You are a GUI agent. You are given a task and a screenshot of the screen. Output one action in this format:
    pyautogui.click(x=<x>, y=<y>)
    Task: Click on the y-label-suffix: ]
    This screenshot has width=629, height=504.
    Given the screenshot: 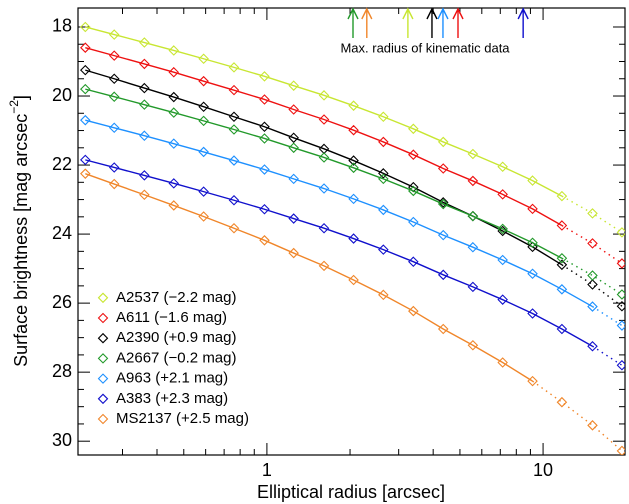 What is the action you would take?
    pyautogui.click(x=21, y=97)
    